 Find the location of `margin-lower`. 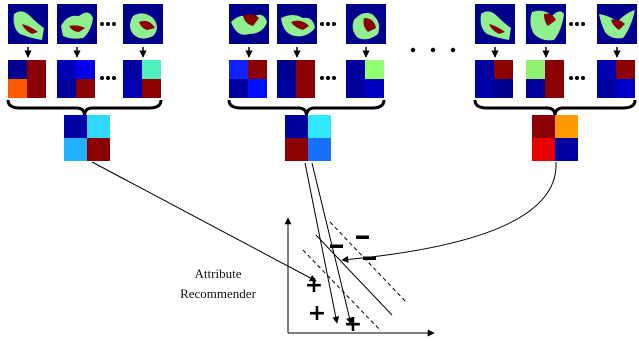

margin-lower is located at coordinates (342, 290).